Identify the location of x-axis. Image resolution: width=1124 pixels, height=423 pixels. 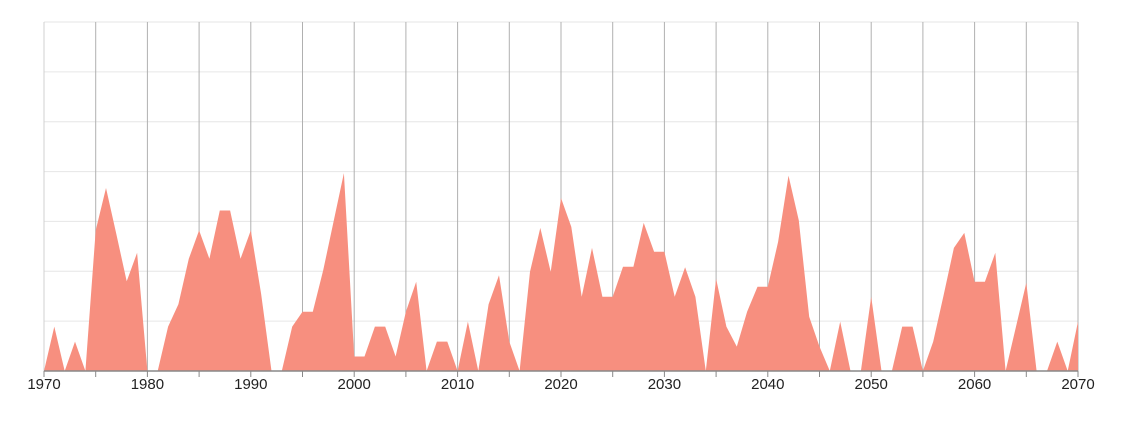
(561, 373).